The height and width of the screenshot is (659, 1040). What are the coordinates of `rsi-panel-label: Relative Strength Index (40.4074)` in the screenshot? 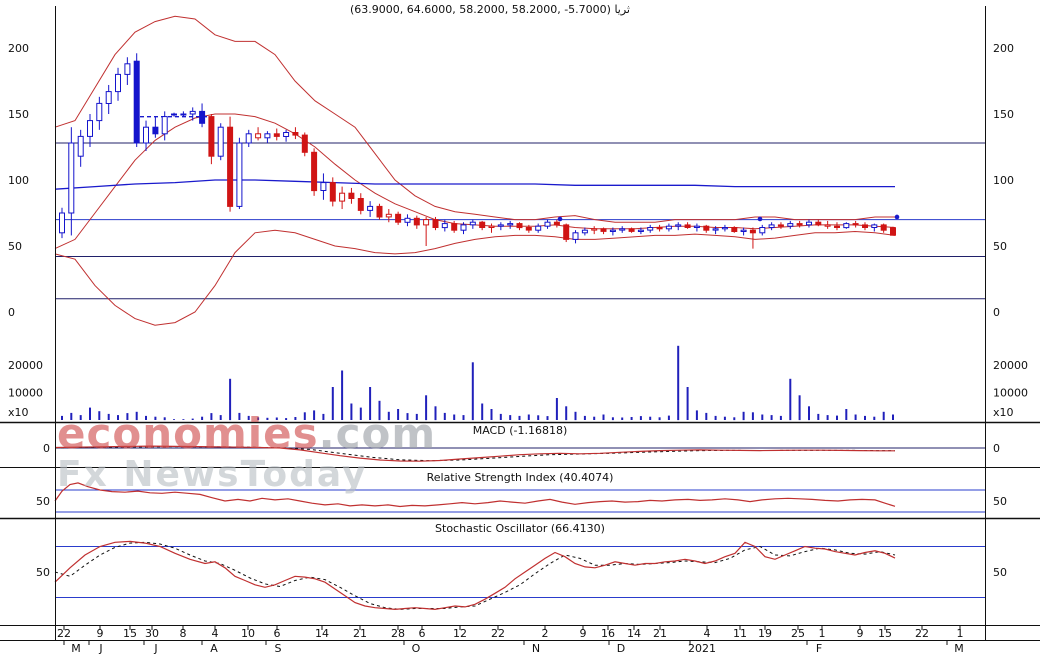 It's located at (520, 477).